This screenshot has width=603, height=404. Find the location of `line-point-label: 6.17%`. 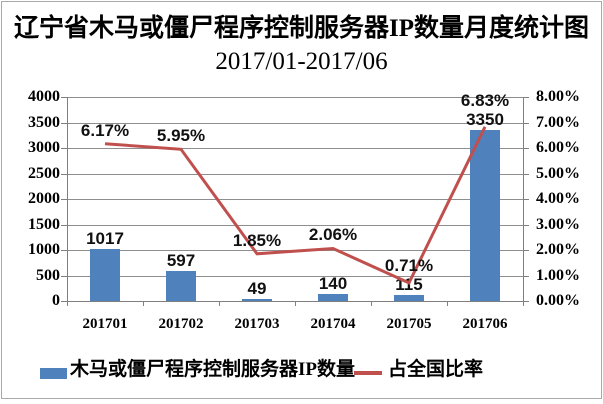

line-point-label: 6.17% is located at coordinates (105, 130).